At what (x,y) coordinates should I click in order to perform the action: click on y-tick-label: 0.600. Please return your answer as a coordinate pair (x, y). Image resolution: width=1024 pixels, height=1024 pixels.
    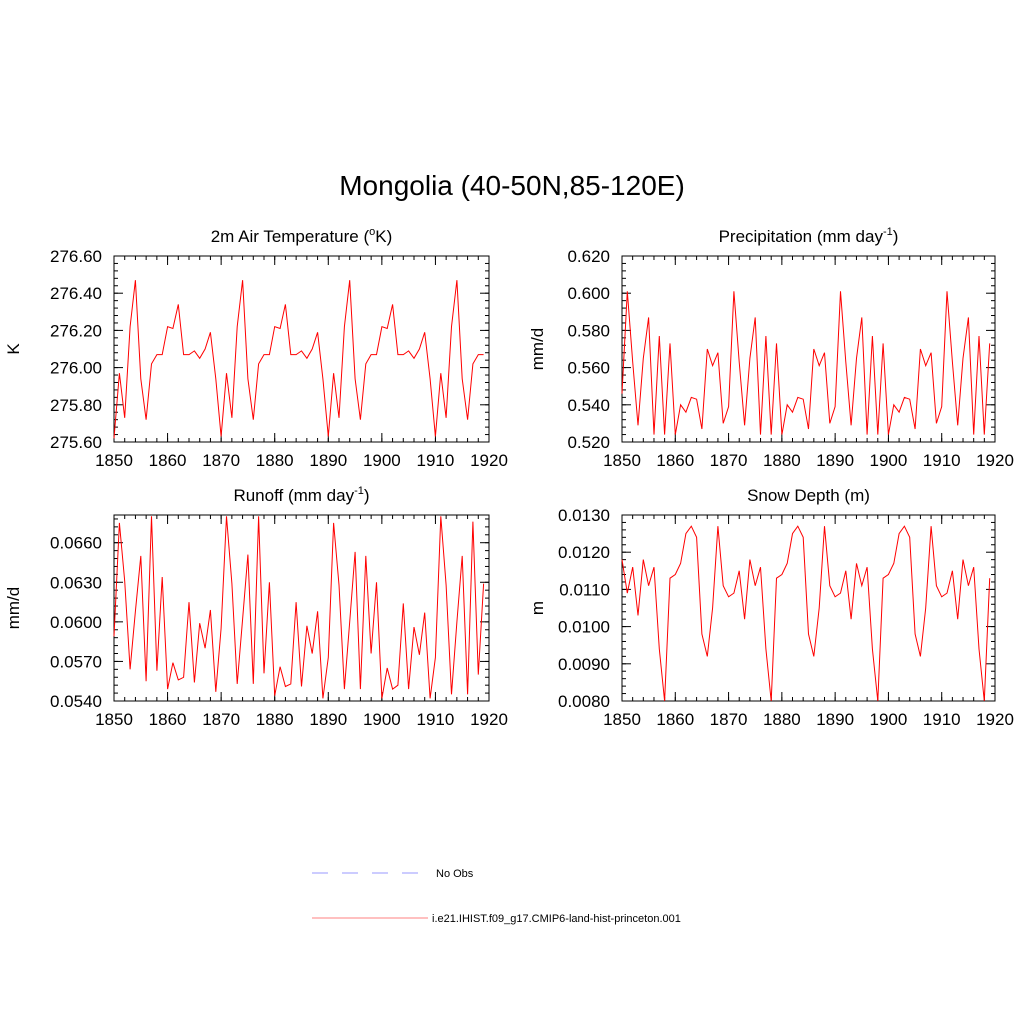
    Looking at the image, I should click on (588, 293).